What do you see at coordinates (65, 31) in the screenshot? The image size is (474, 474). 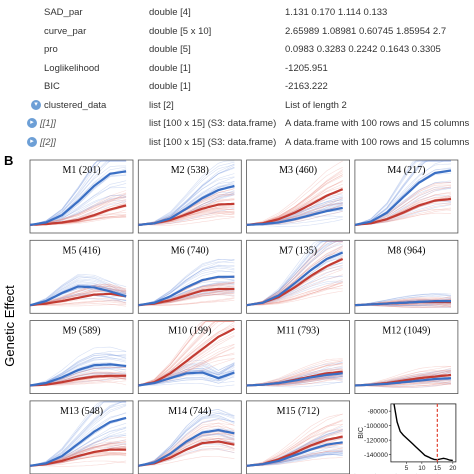 I see `variable-name: curve_par` at bounding box center [65, 31].